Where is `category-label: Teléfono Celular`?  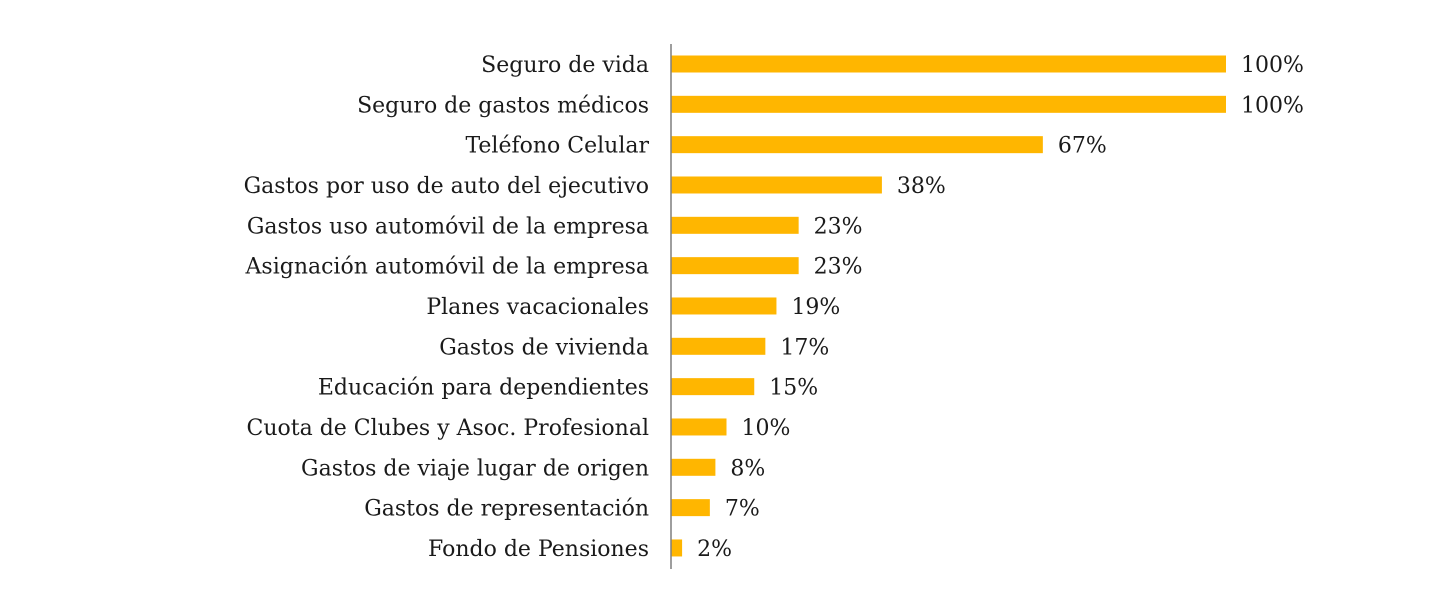
category-label: Teléfono Celular is located at coordinates (557, 146).